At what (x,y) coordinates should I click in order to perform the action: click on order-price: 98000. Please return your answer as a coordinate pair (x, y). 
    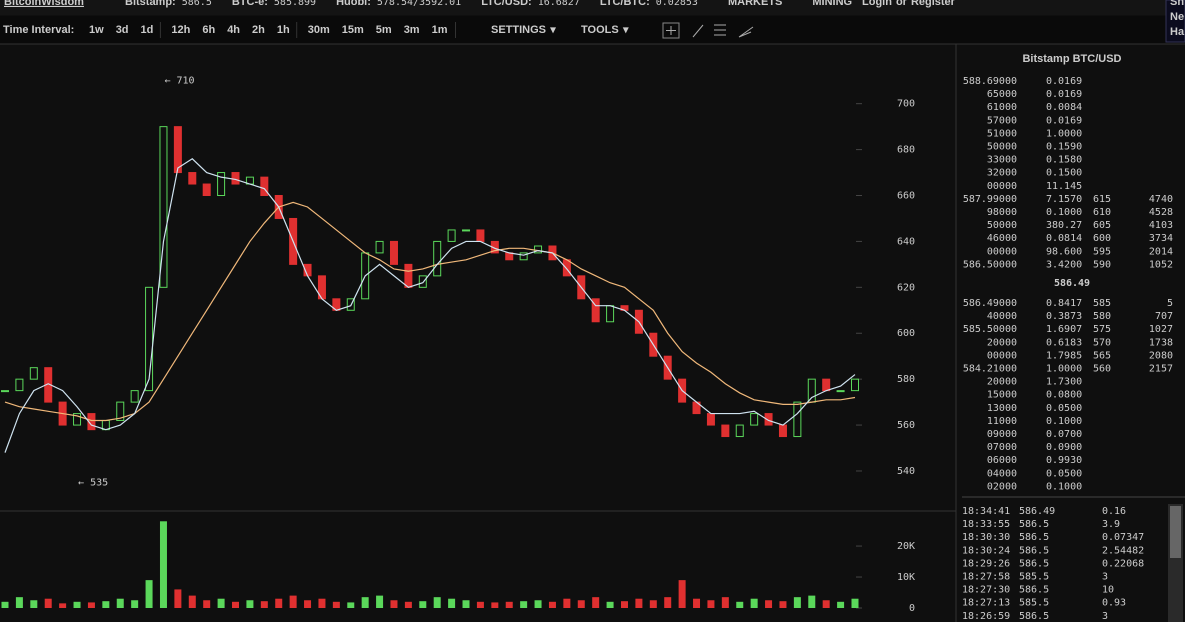
    Looking at the image, I should click on (1002, 212).